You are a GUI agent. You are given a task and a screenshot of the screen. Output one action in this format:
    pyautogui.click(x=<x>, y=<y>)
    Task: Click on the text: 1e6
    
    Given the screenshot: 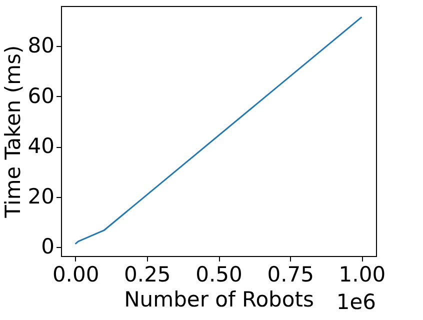 What is the action you would take?
    pyautogui.click(x=356, y=302)
    